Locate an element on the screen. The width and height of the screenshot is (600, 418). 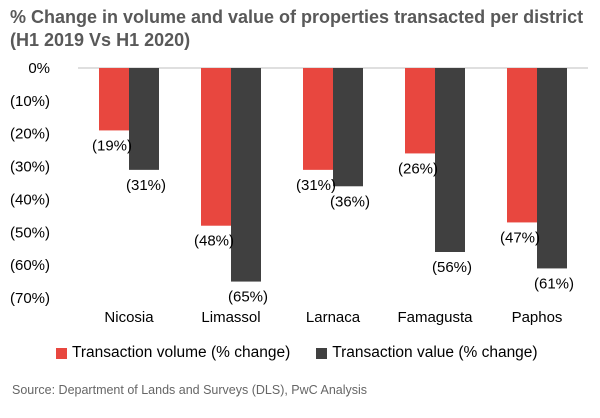
legend-item-volume: Transaction volume (% change) is located at coordinates (173, 353).